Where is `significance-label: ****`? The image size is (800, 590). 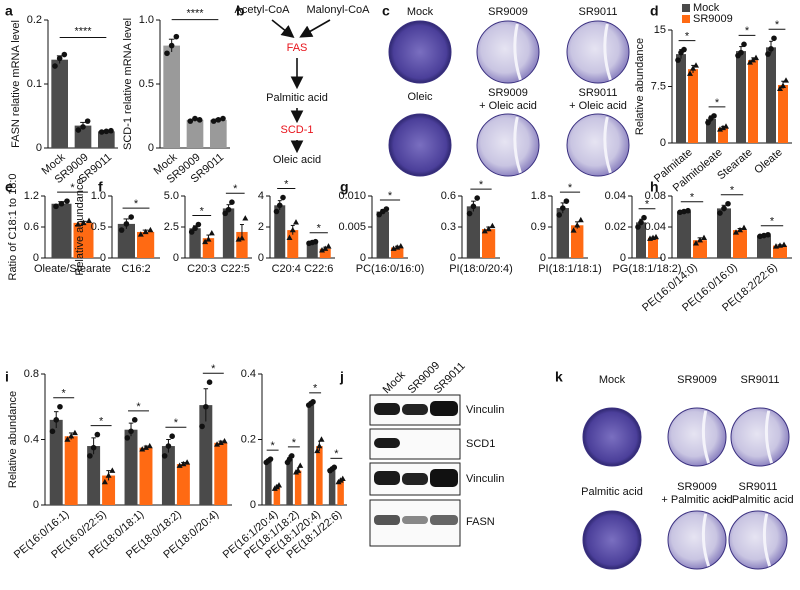
significance-label: **** is located at coordinates (195, 14).